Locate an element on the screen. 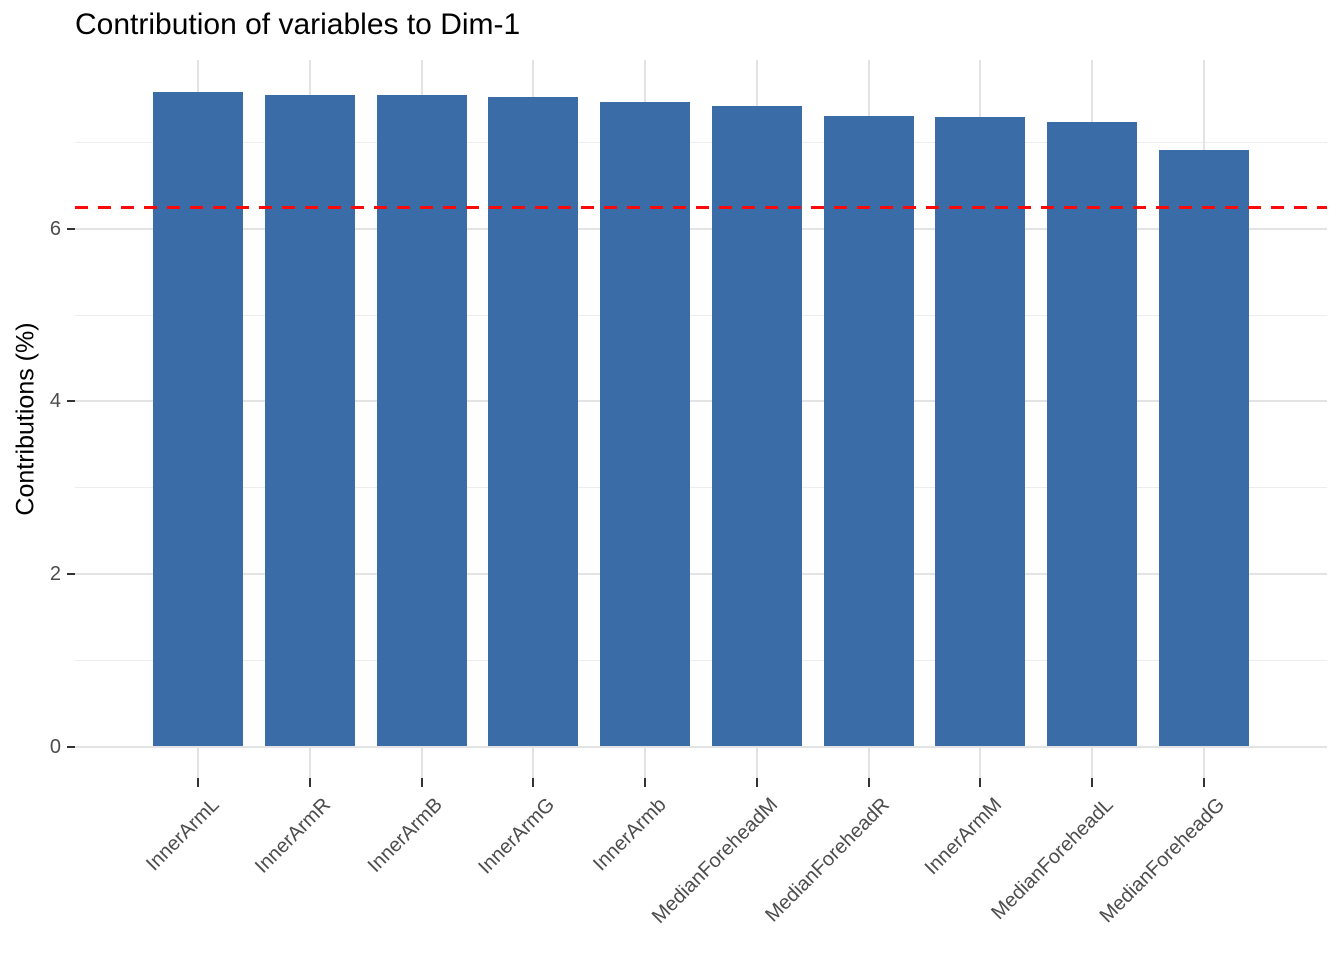  x-tick-label: MedianForeheadG is located at coordinates (1162, 860).